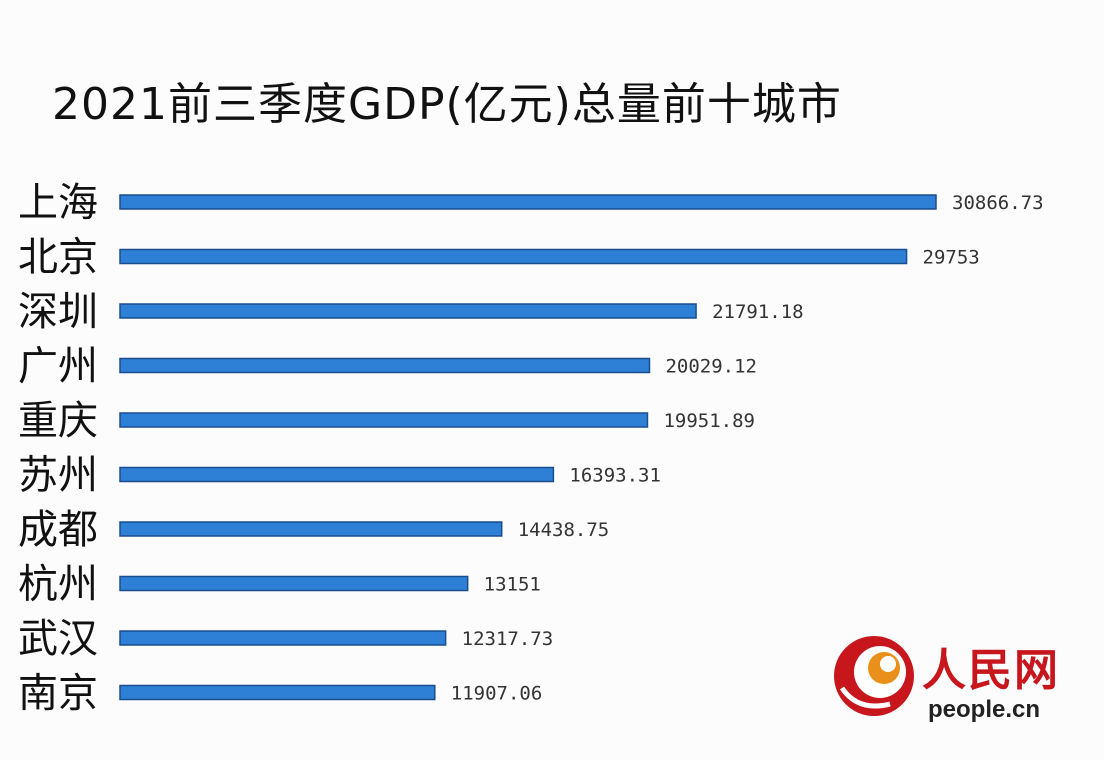 The height and width of the screenshot is (760, 1104). What do you see at coordinates (711, 367) in the screenshot?
I see `value-label: 20029.12` at bounding box center [711, 367].